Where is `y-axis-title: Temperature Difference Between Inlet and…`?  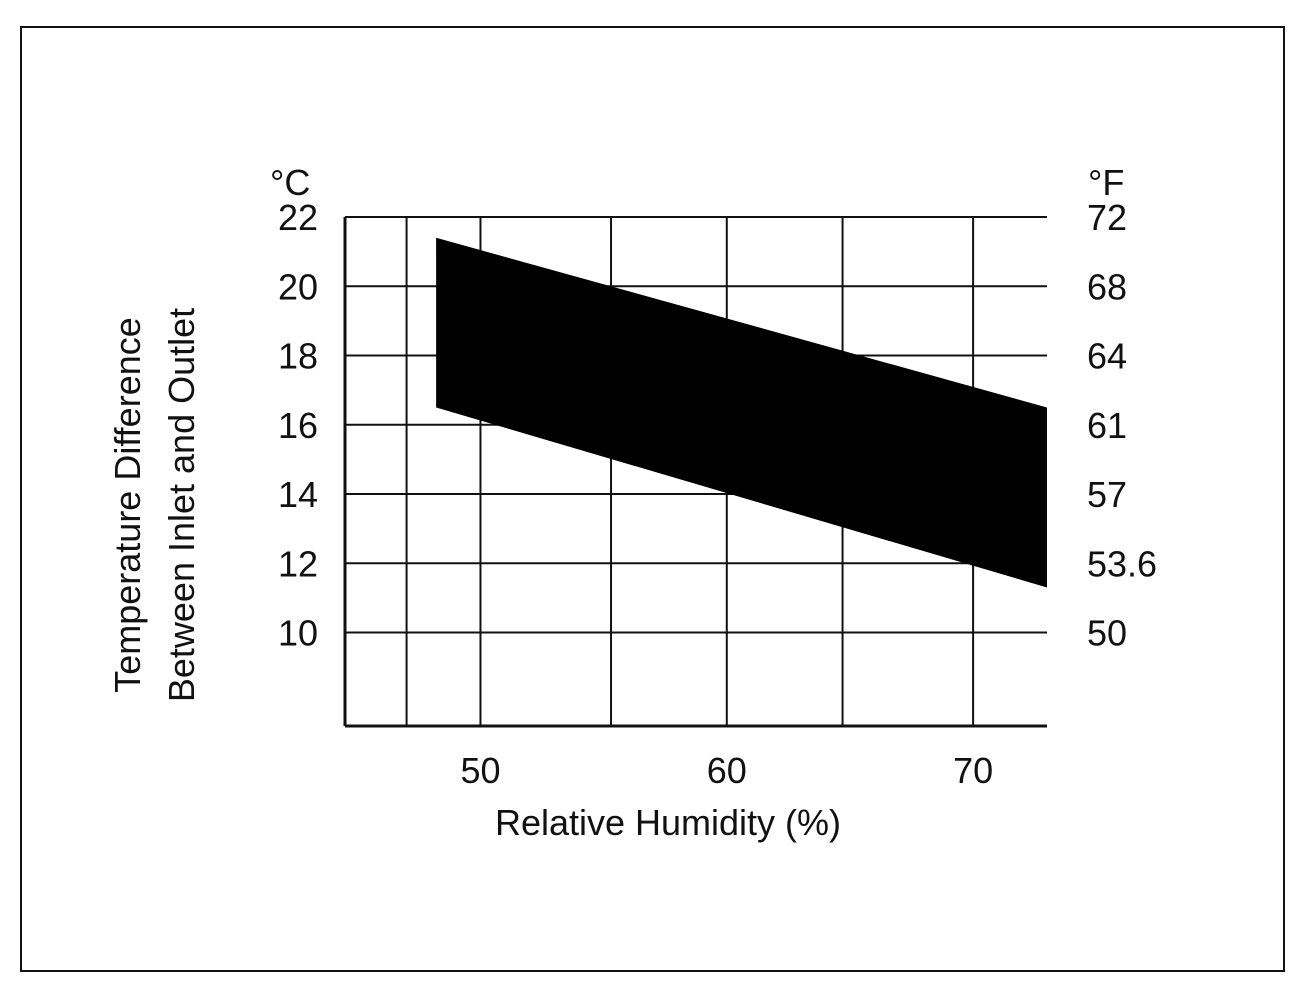 y-axis-title: Temperature Difference Between Inlet and… is located at coordinates (154, 505).